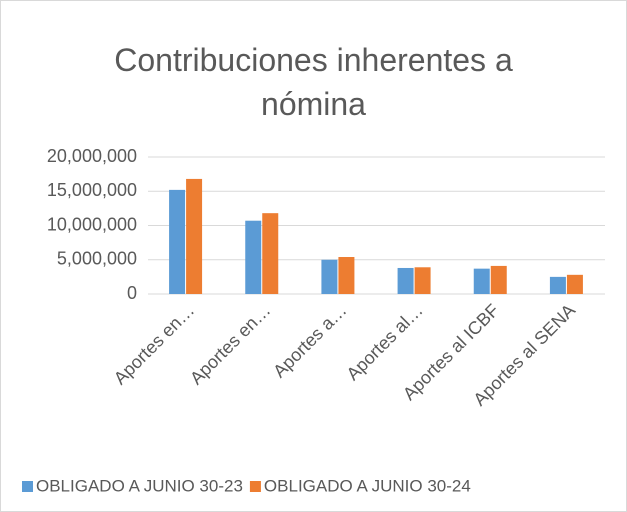 The width and height of the screenshot is (627, 512). What do you see at coordinates (132, 293) in the screenshot?
I see `y-tick-label: 0` at bounding box center [132, 293].